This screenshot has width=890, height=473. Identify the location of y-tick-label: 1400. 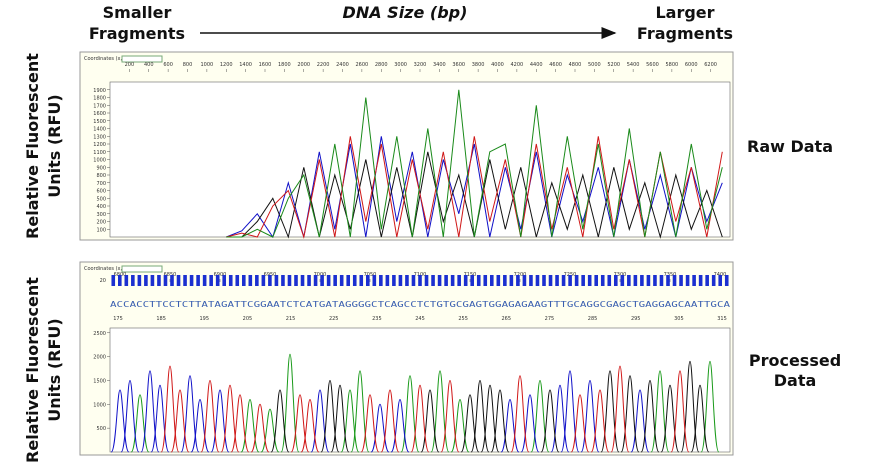
(99, 130).